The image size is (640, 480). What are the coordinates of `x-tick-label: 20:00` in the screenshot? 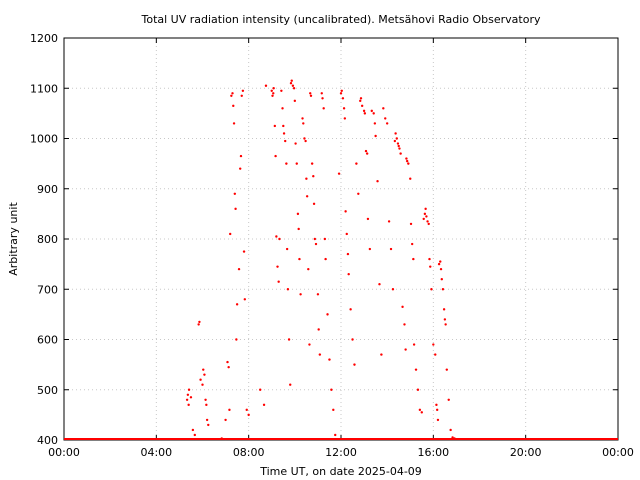 It's located at (526, 452).